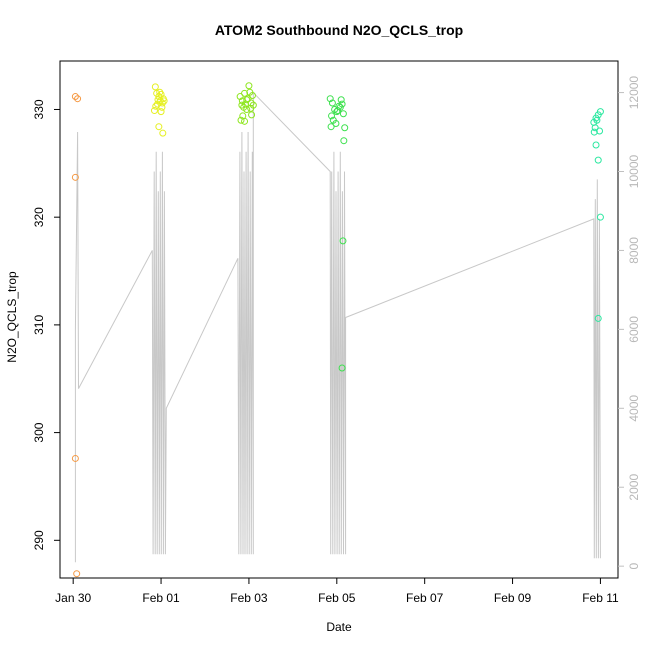 Image resolution: width=650 pixels, height=650 pixels. Describe the element at coordinates (39, 217) in the screenshot. I see `y-tick-label: 320` at that location.